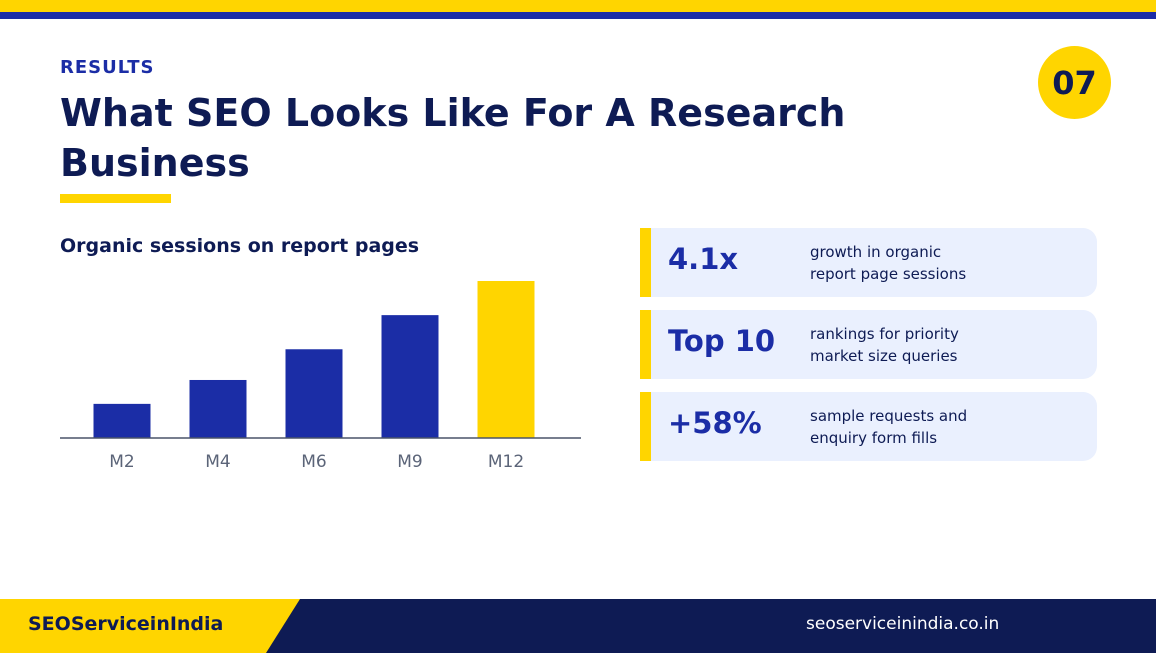 Image resolution: width=1156 pixels, height=653 pixels. Describe the element at coordinates (314, 393) in the screenshot. I see `bar-m6` at that location.